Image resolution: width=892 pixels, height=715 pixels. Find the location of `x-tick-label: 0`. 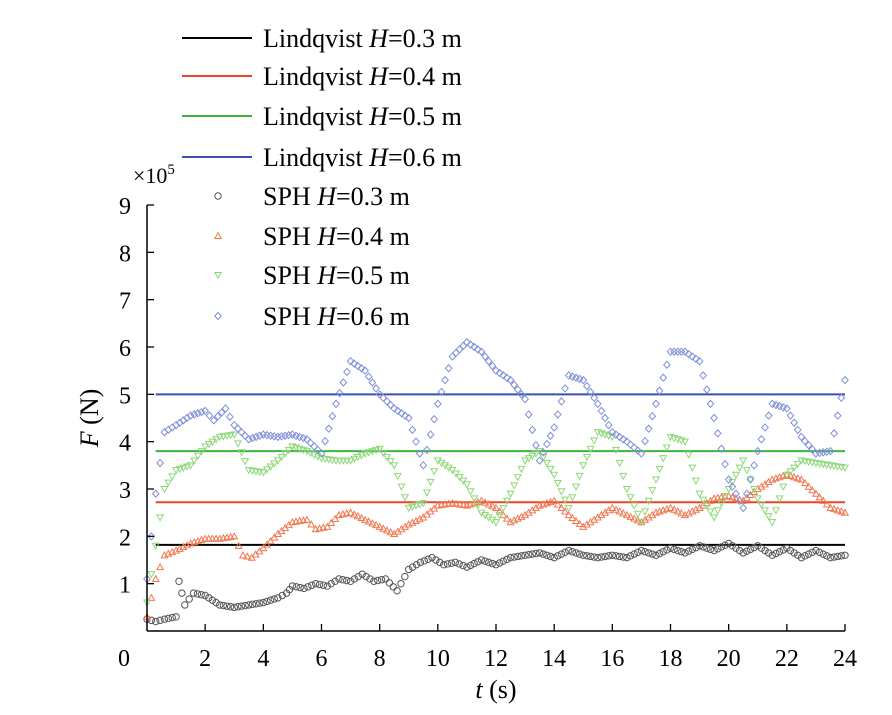

x-tick-label: 0 is located at coordinates (124, 659).